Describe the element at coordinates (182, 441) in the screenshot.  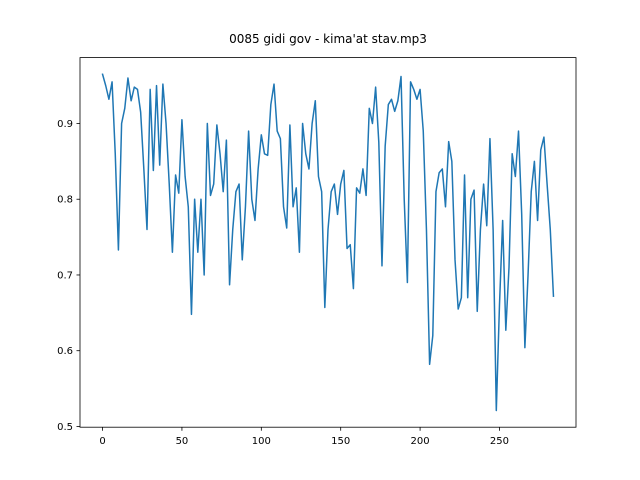
I see `x-tick-label: 50` at that location.